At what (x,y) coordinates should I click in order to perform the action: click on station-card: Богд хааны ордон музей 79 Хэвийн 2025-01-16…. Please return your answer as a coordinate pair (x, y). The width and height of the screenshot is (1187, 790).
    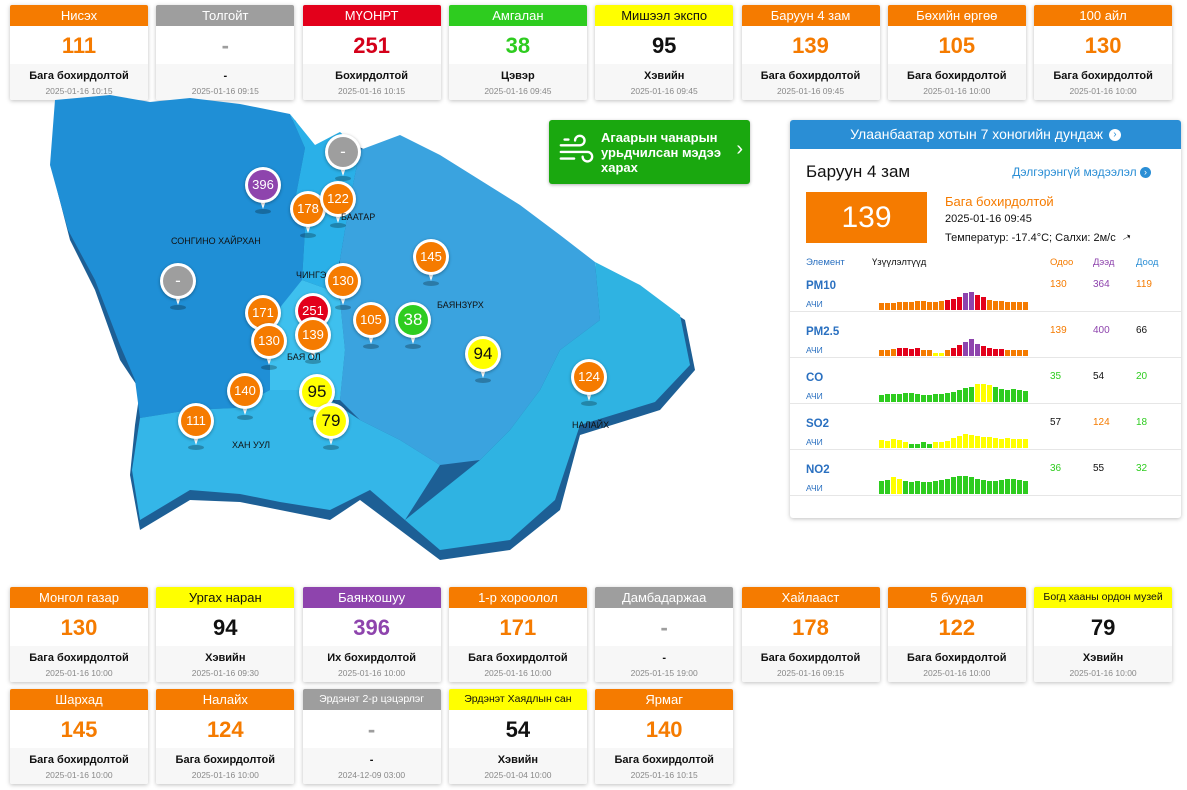
    Looking at the image, I should click on (1103, 634).